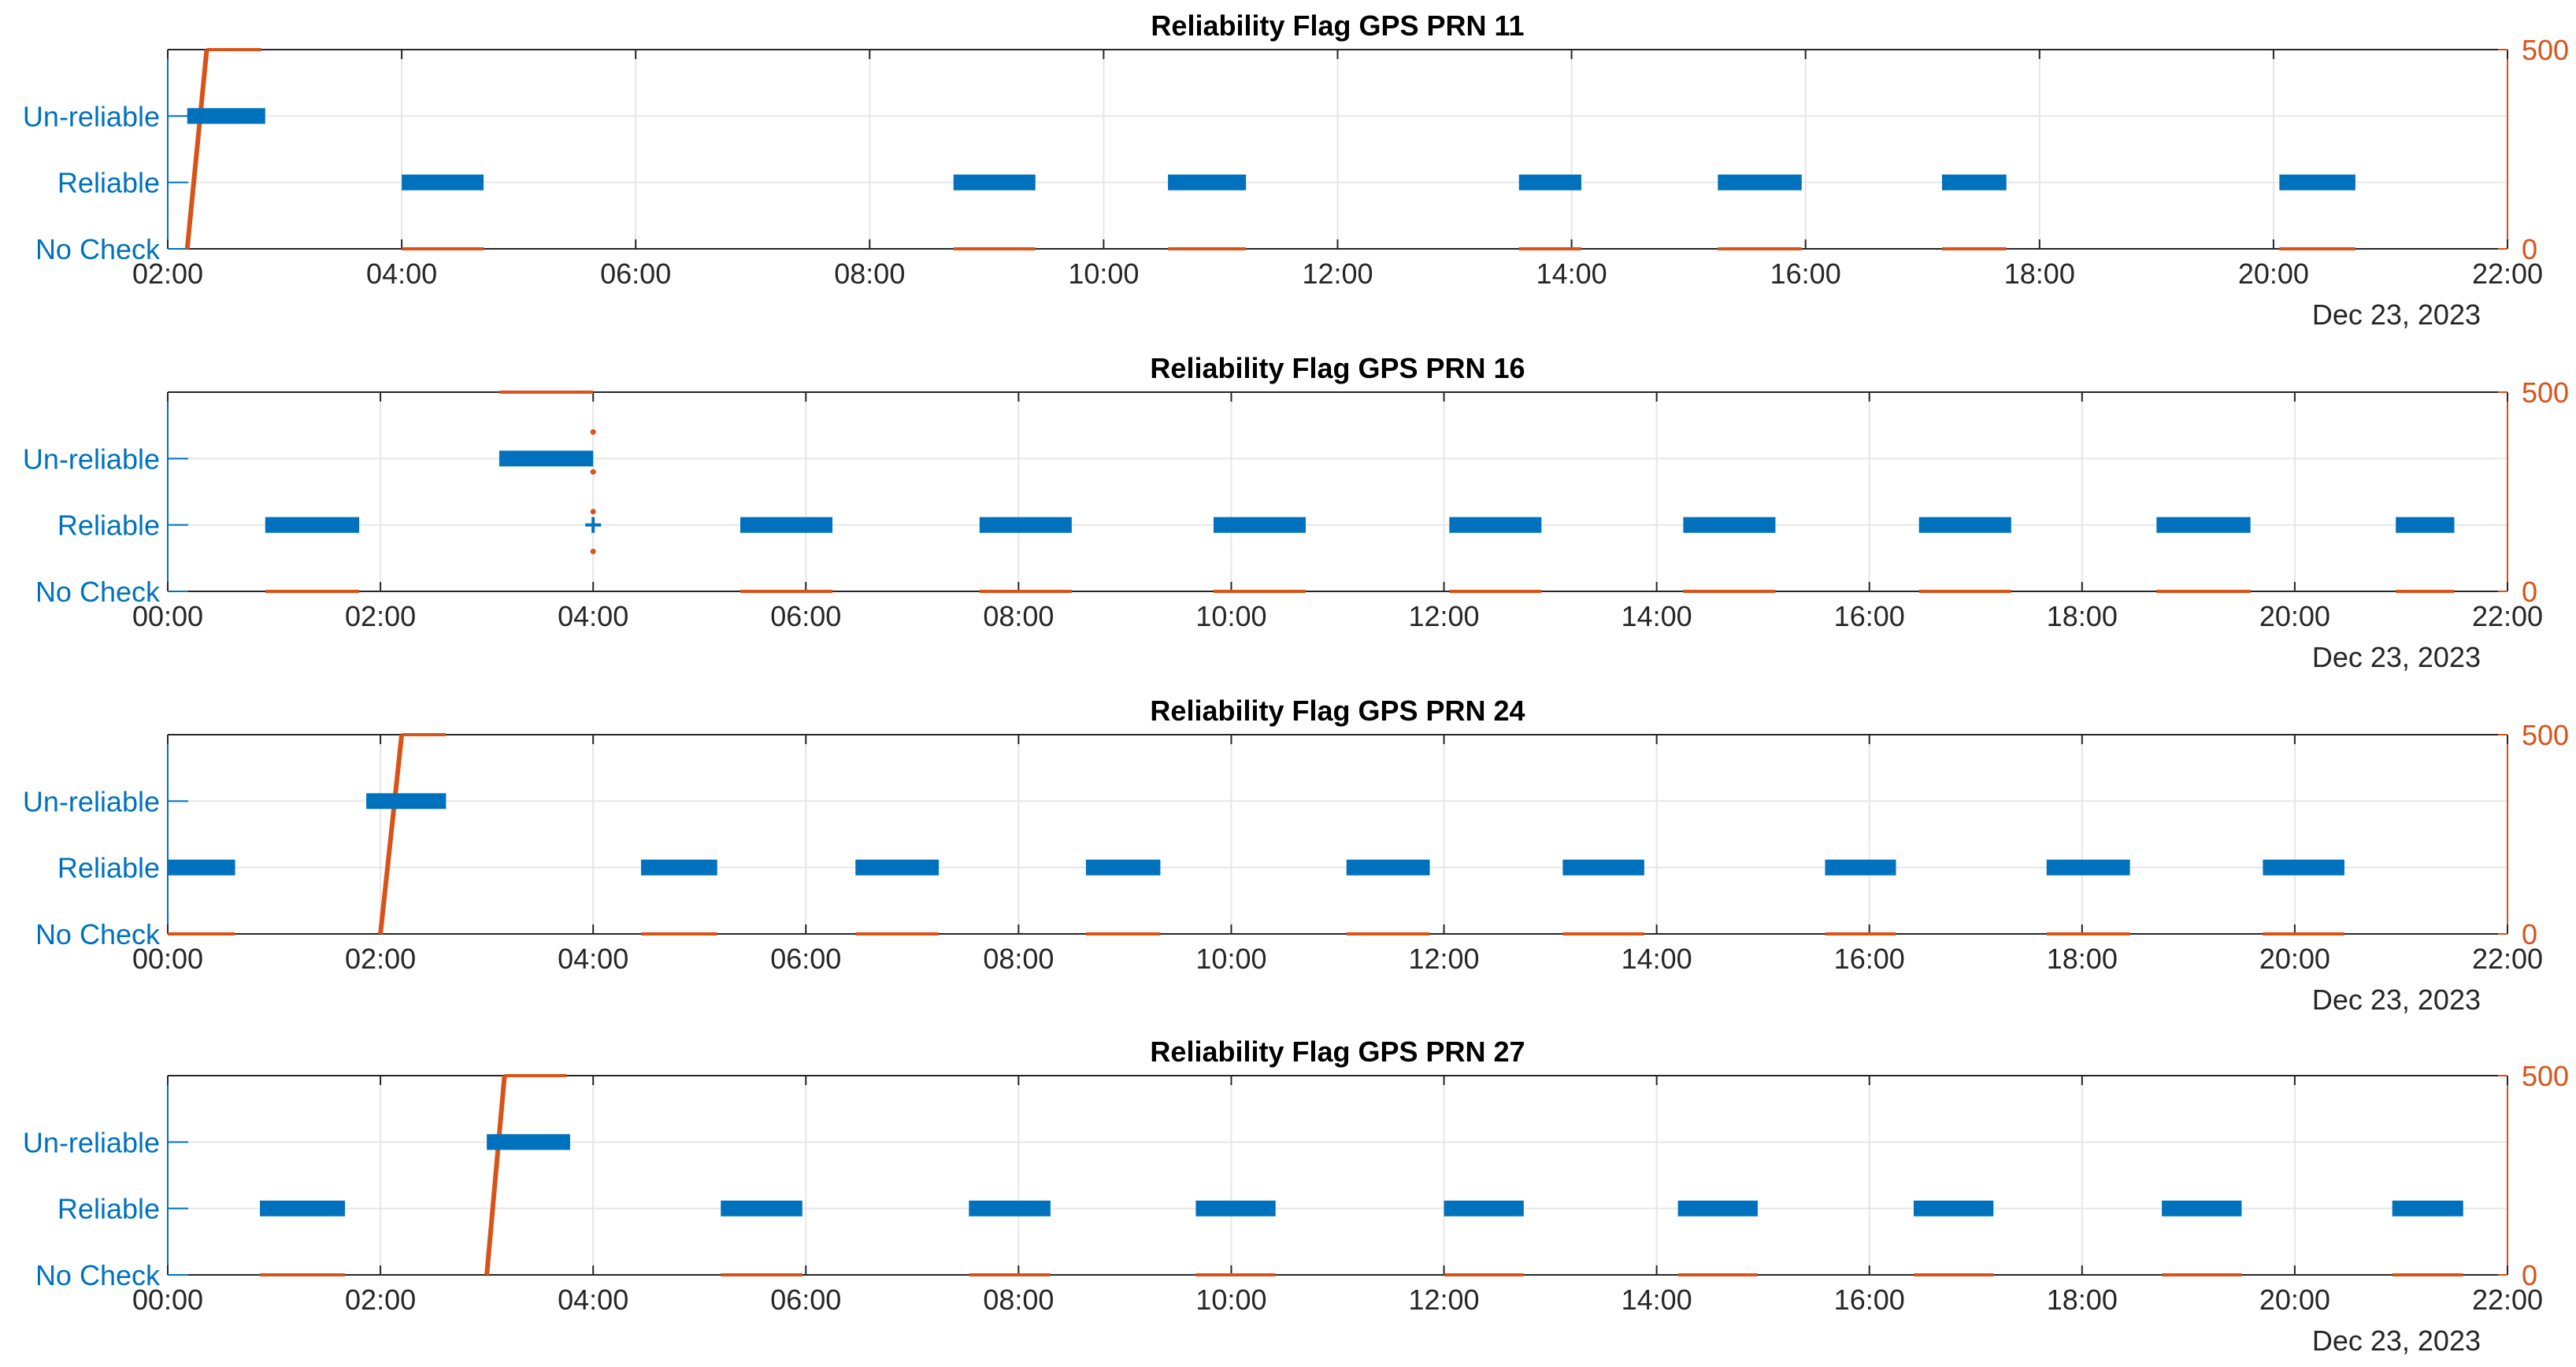 This screenshot has height=1367, width=2576. I want to click on chart-title: Reliability Flag GPS PRN 27, so click(1337, 1051).